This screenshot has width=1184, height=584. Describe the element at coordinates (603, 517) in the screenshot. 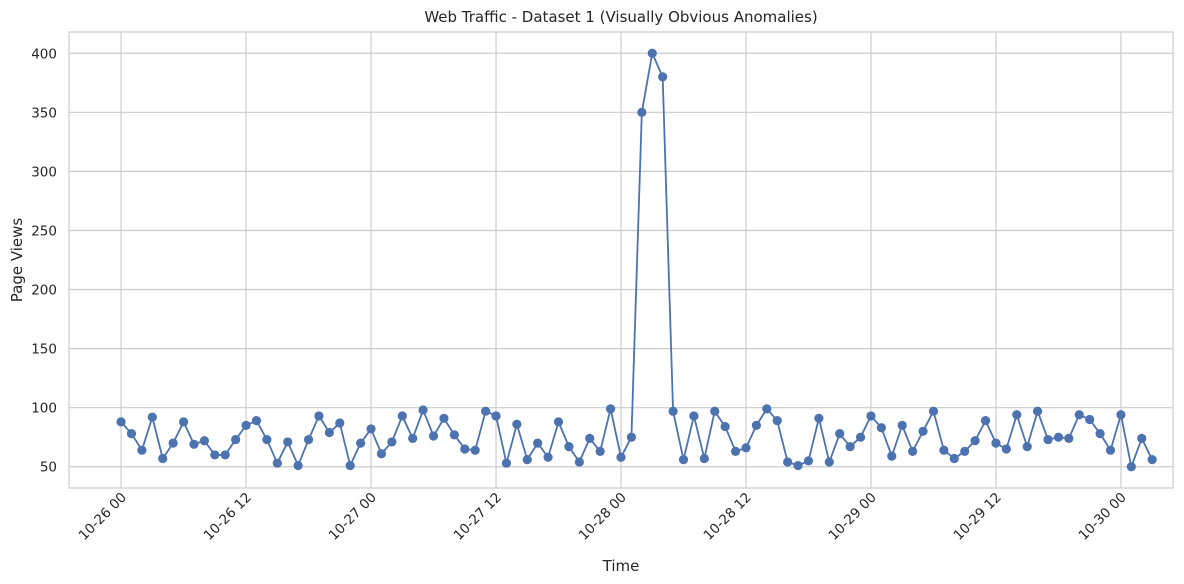

I see `x-tick-label: 10-28 00` at that location.